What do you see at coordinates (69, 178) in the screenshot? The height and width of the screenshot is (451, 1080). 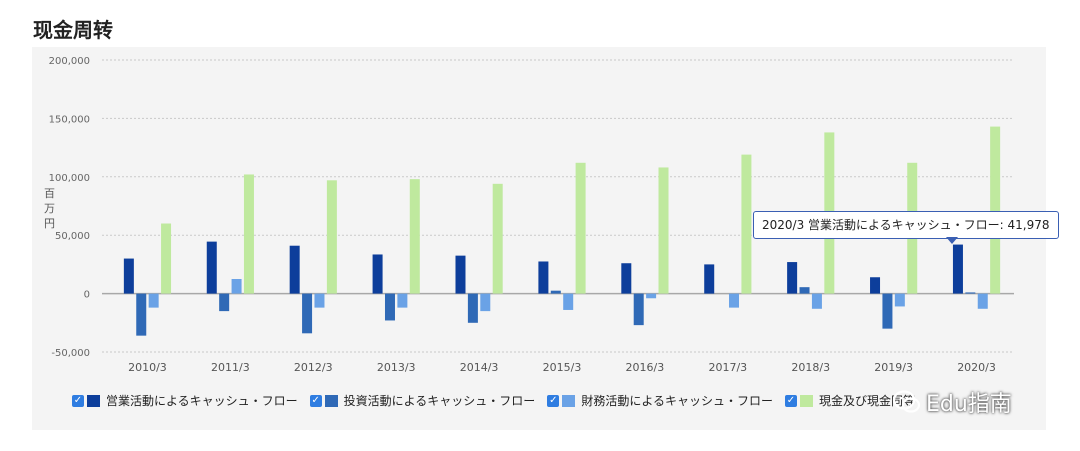 I see `y-tick-label: 100,000` at bounding box center [69, 178].